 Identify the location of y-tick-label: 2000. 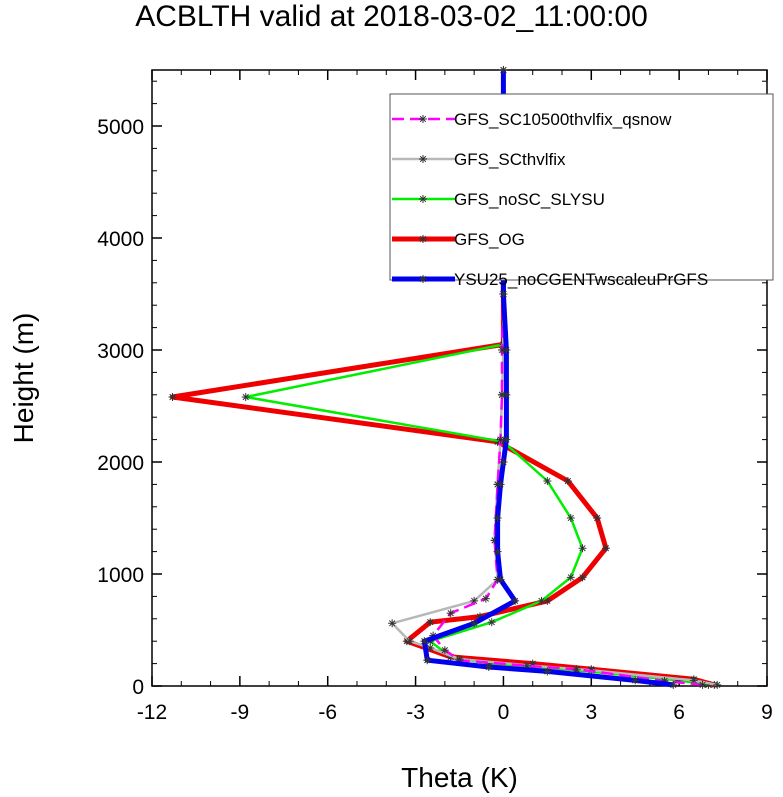
(120, 463).